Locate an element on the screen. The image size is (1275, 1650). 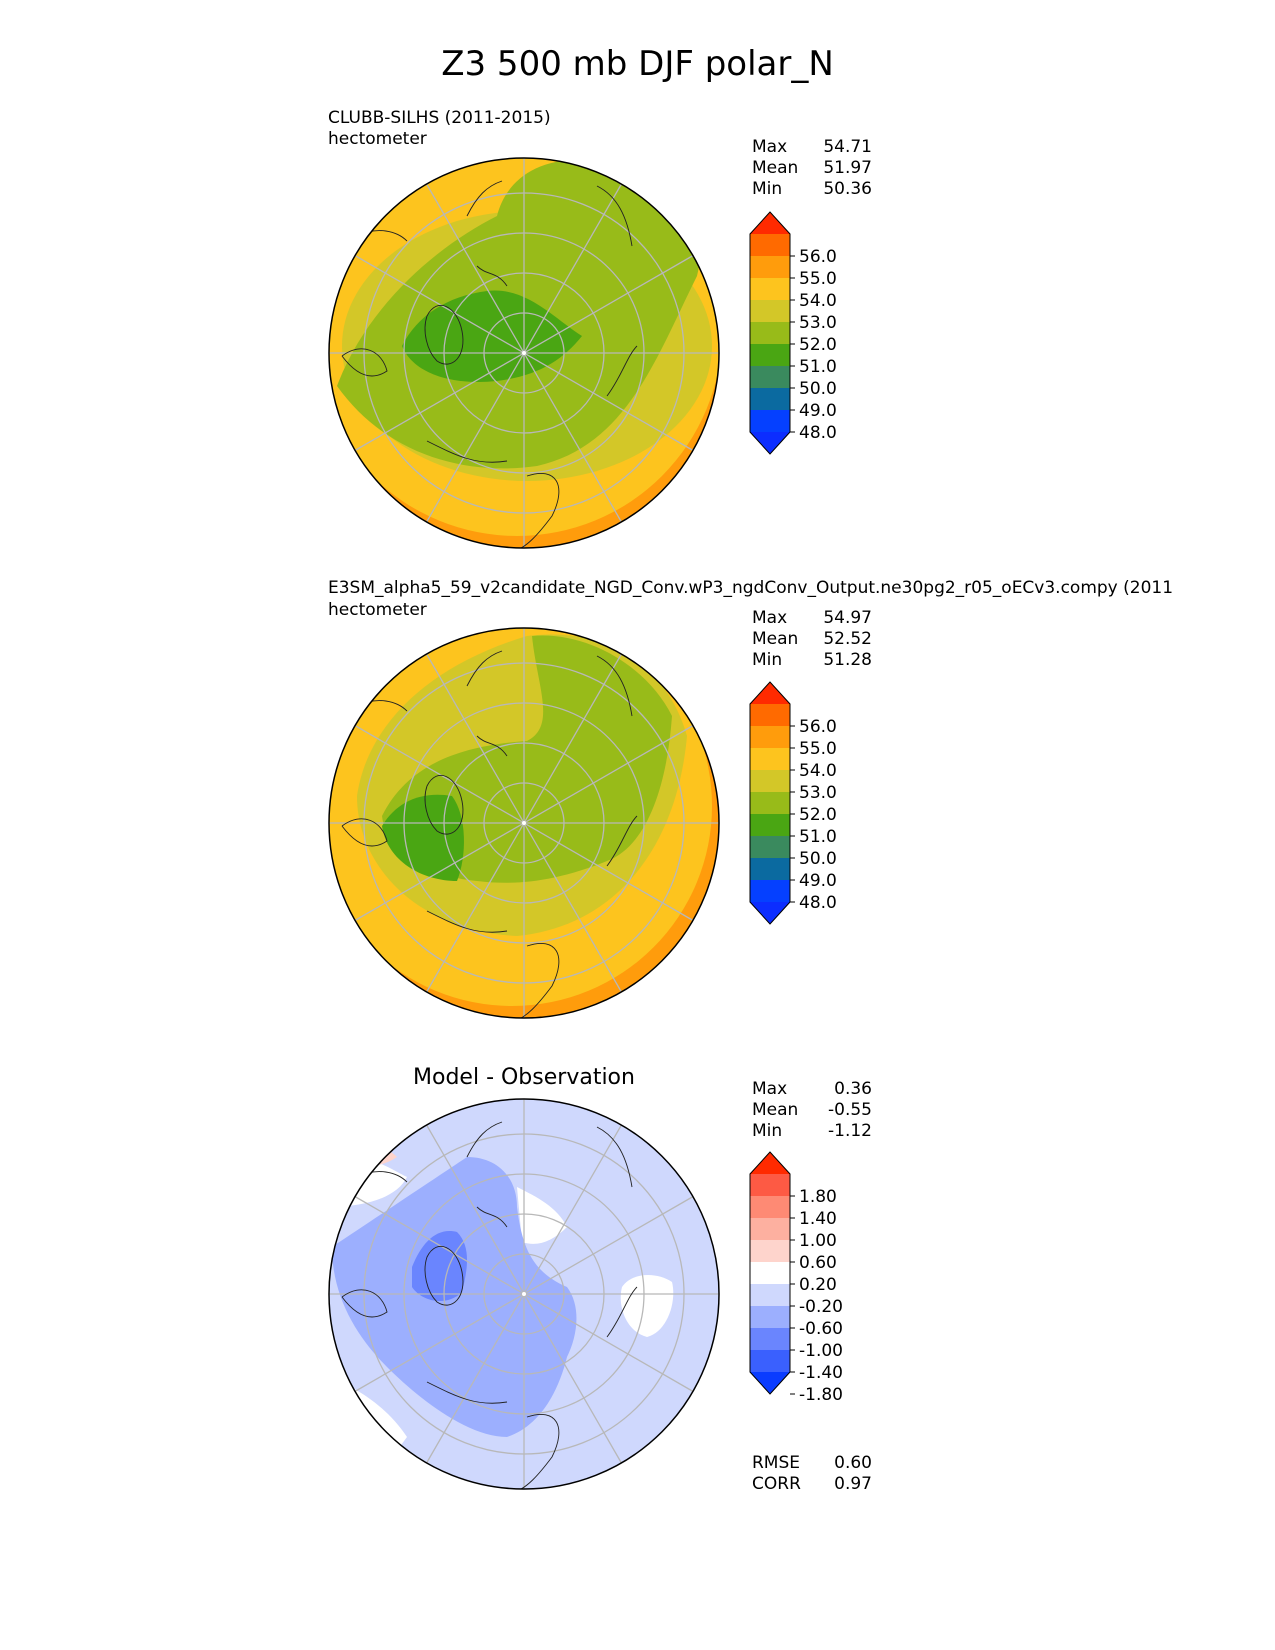
panel-2-max: 54.97 is located at coordinates (847, 618).